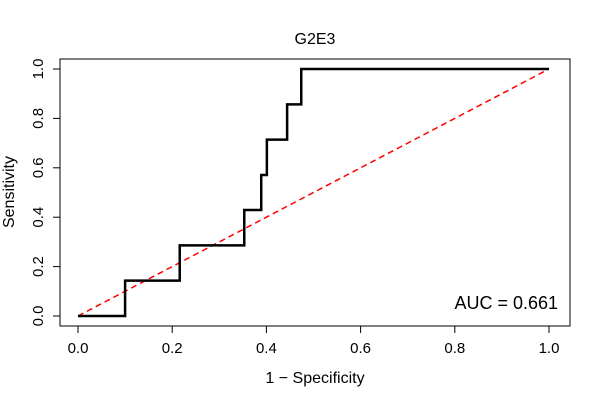  Describe the element at coordinates (266, 348) in the screenshot. I see `x-tick-label: 0.4` at that location.